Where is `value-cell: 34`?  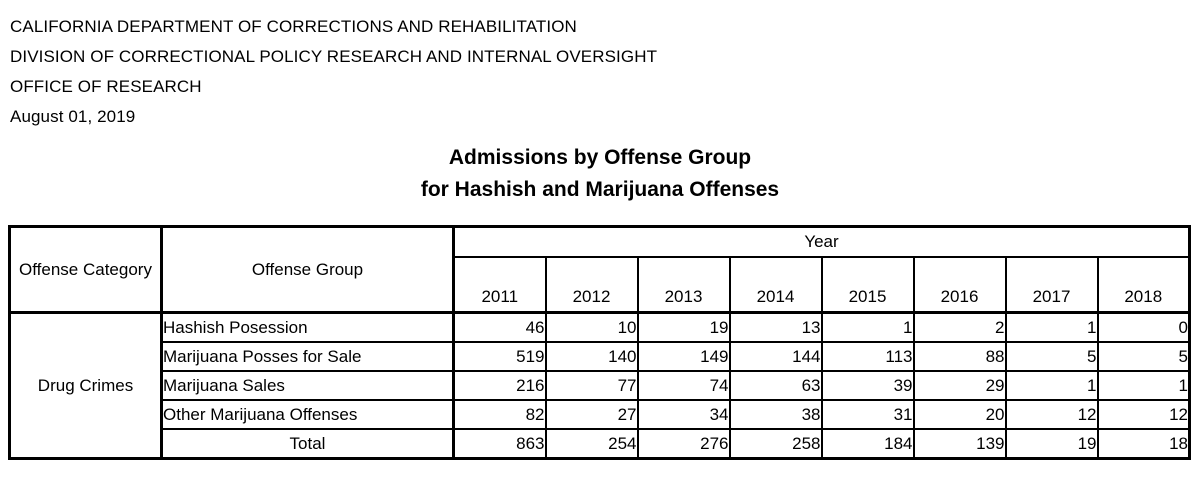 value-cell: 34 is located at coordinates (683, 414).